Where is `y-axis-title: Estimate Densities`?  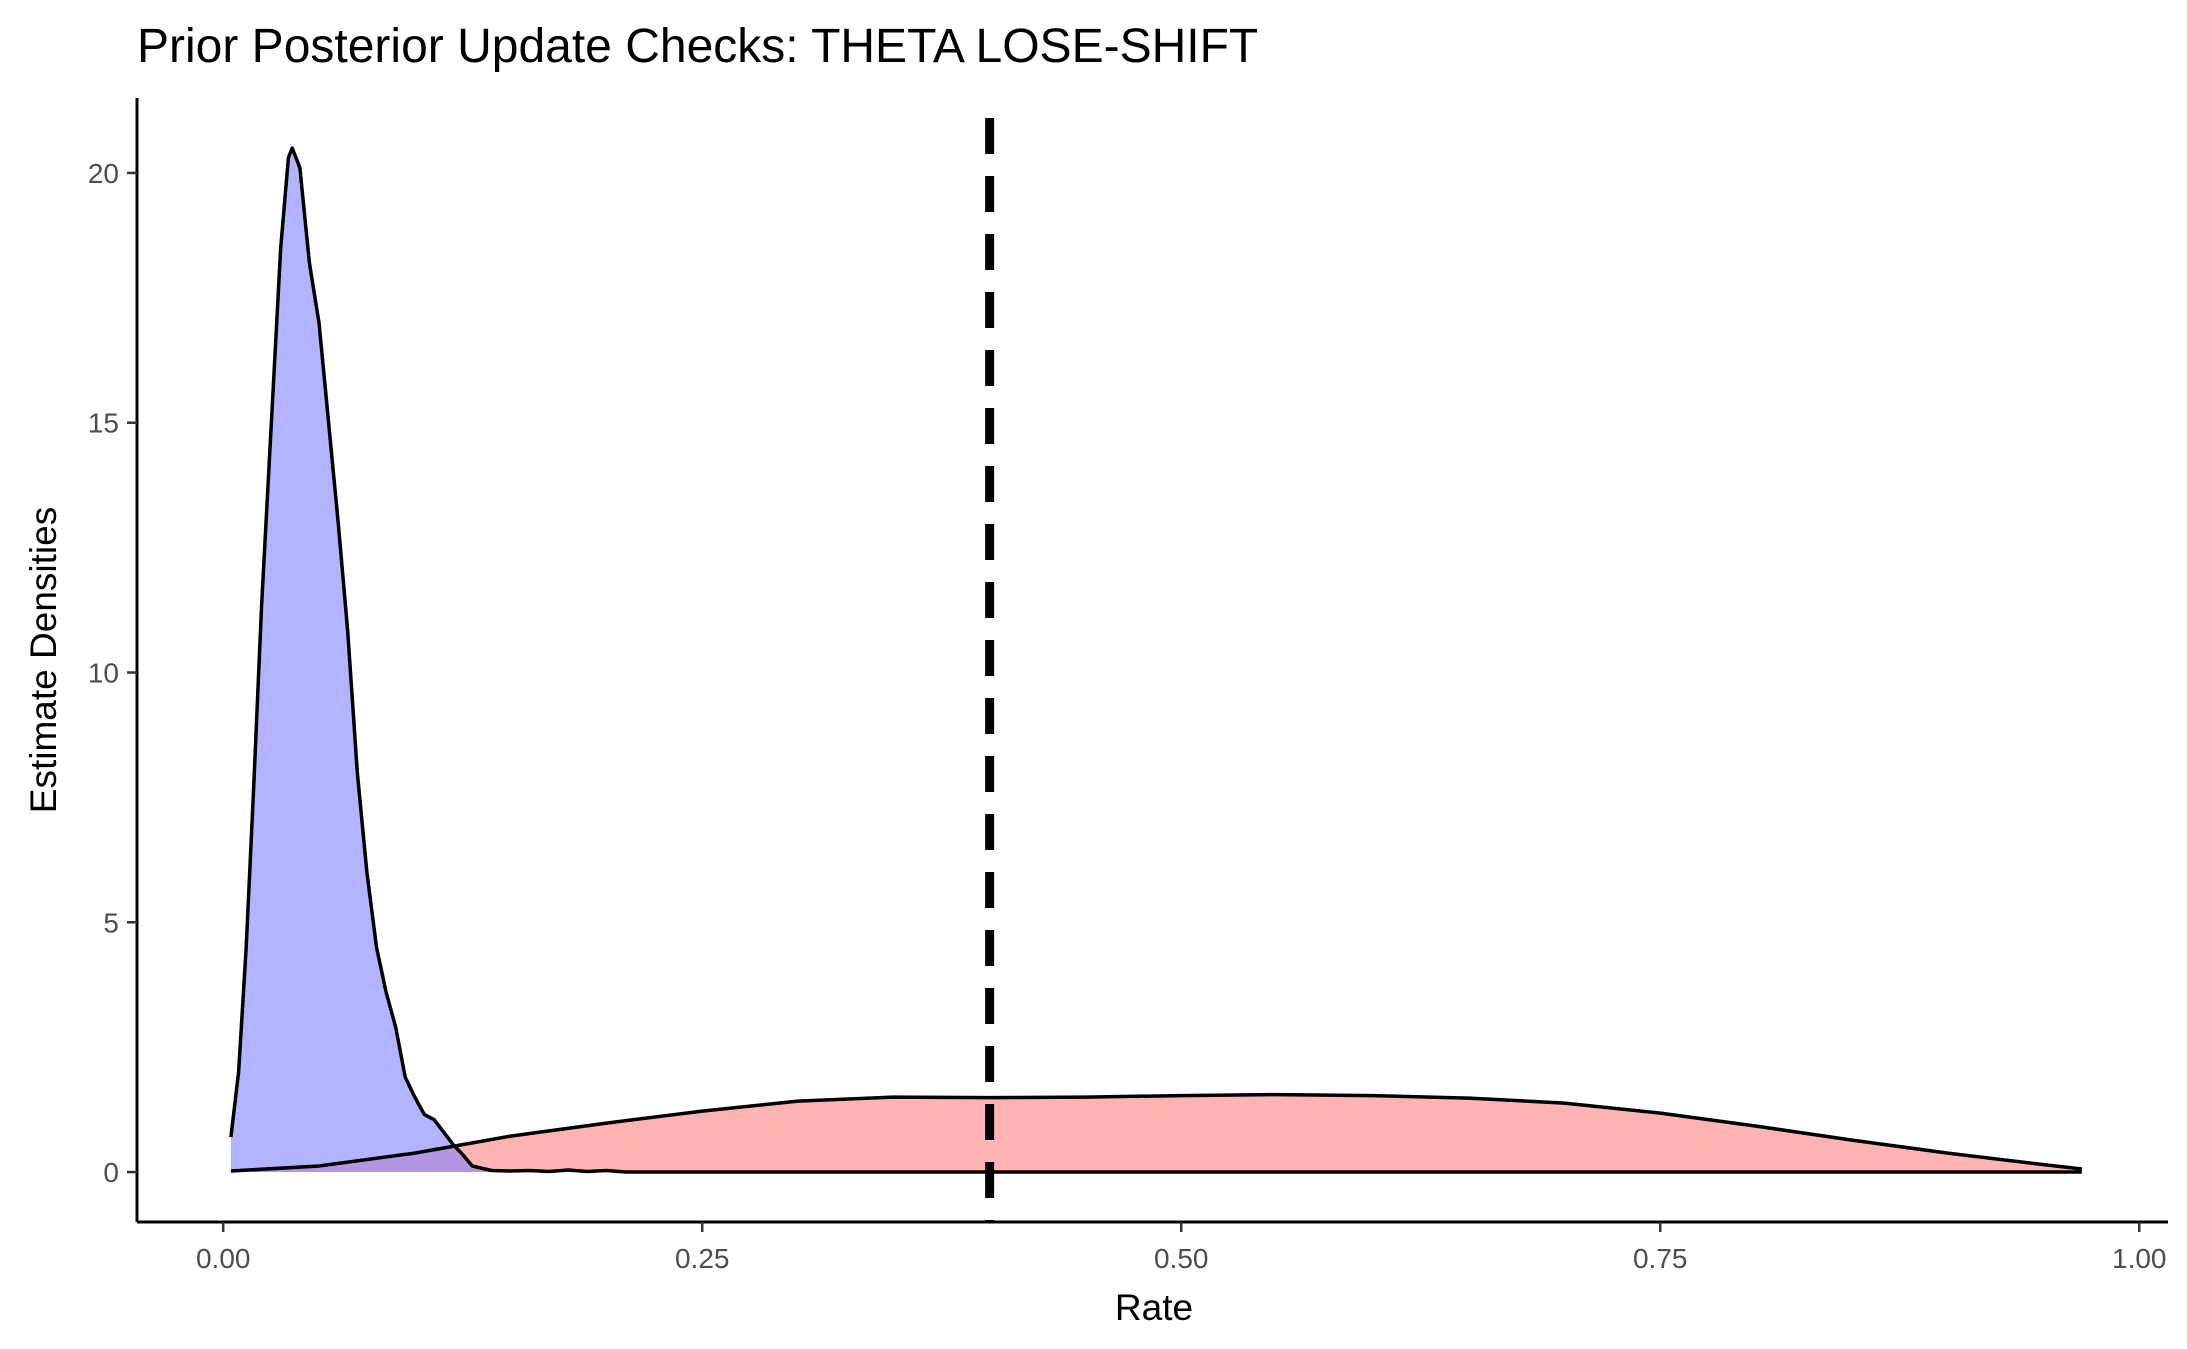 y-axis-title: Estimate Densities is located at coordinates (43, 660).